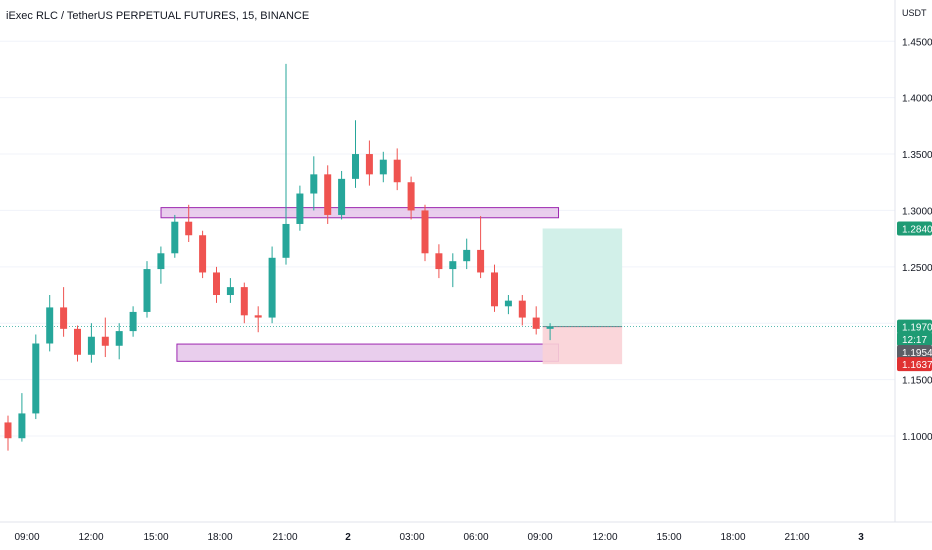 The height and width of the screenshot is (550, 932). Describe the element at coordinates (360, 213) in the screenshot. I see `resistance-zone` at that location.